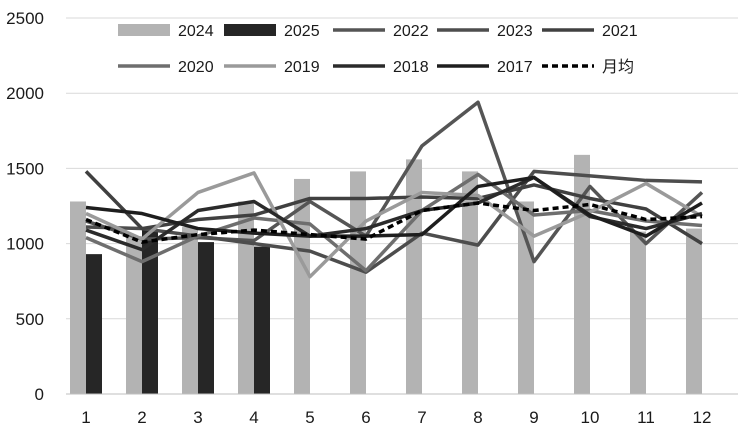  Describe the element at coordinates (39, 394) in the screenshot. I see `y-tick-label: 0` at that location.